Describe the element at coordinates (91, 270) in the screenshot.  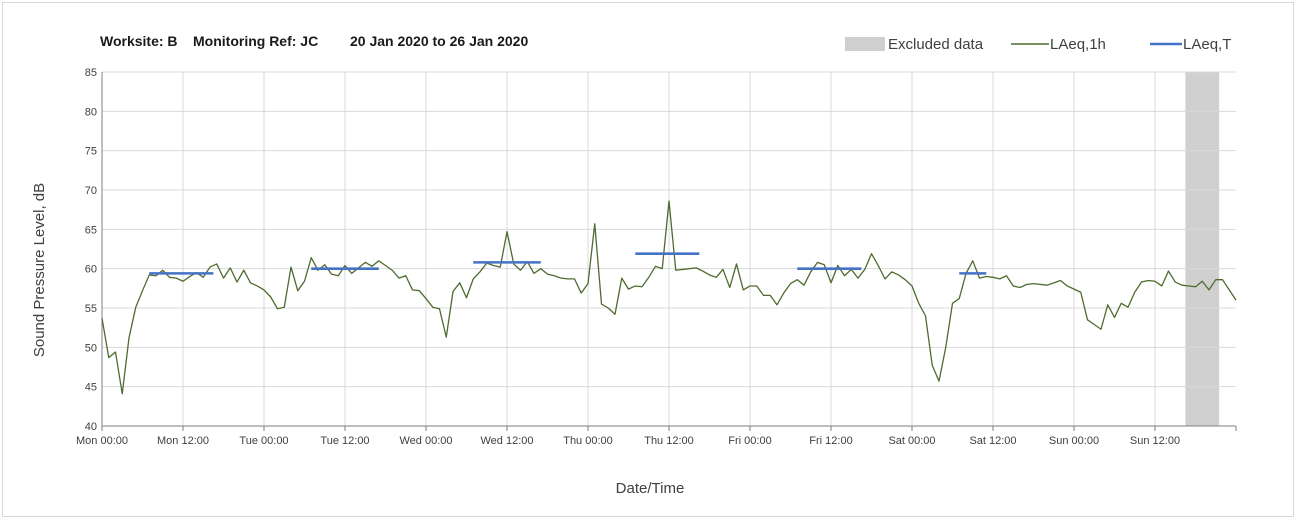
I see `y-tick-label-60: 60` at that location.